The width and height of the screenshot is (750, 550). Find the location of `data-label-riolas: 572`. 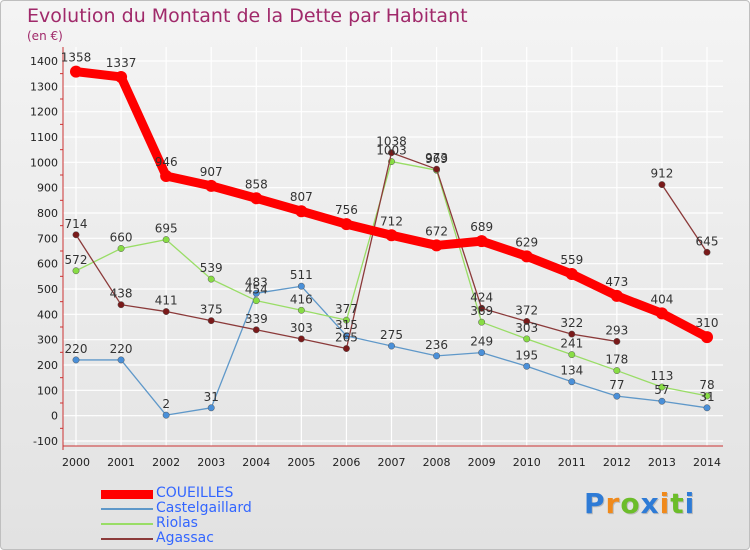

data-label-riolas: 572 is located at coordinates (76, 260).